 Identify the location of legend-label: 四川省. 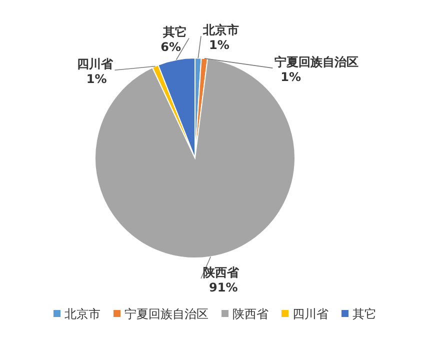
(310, 314).